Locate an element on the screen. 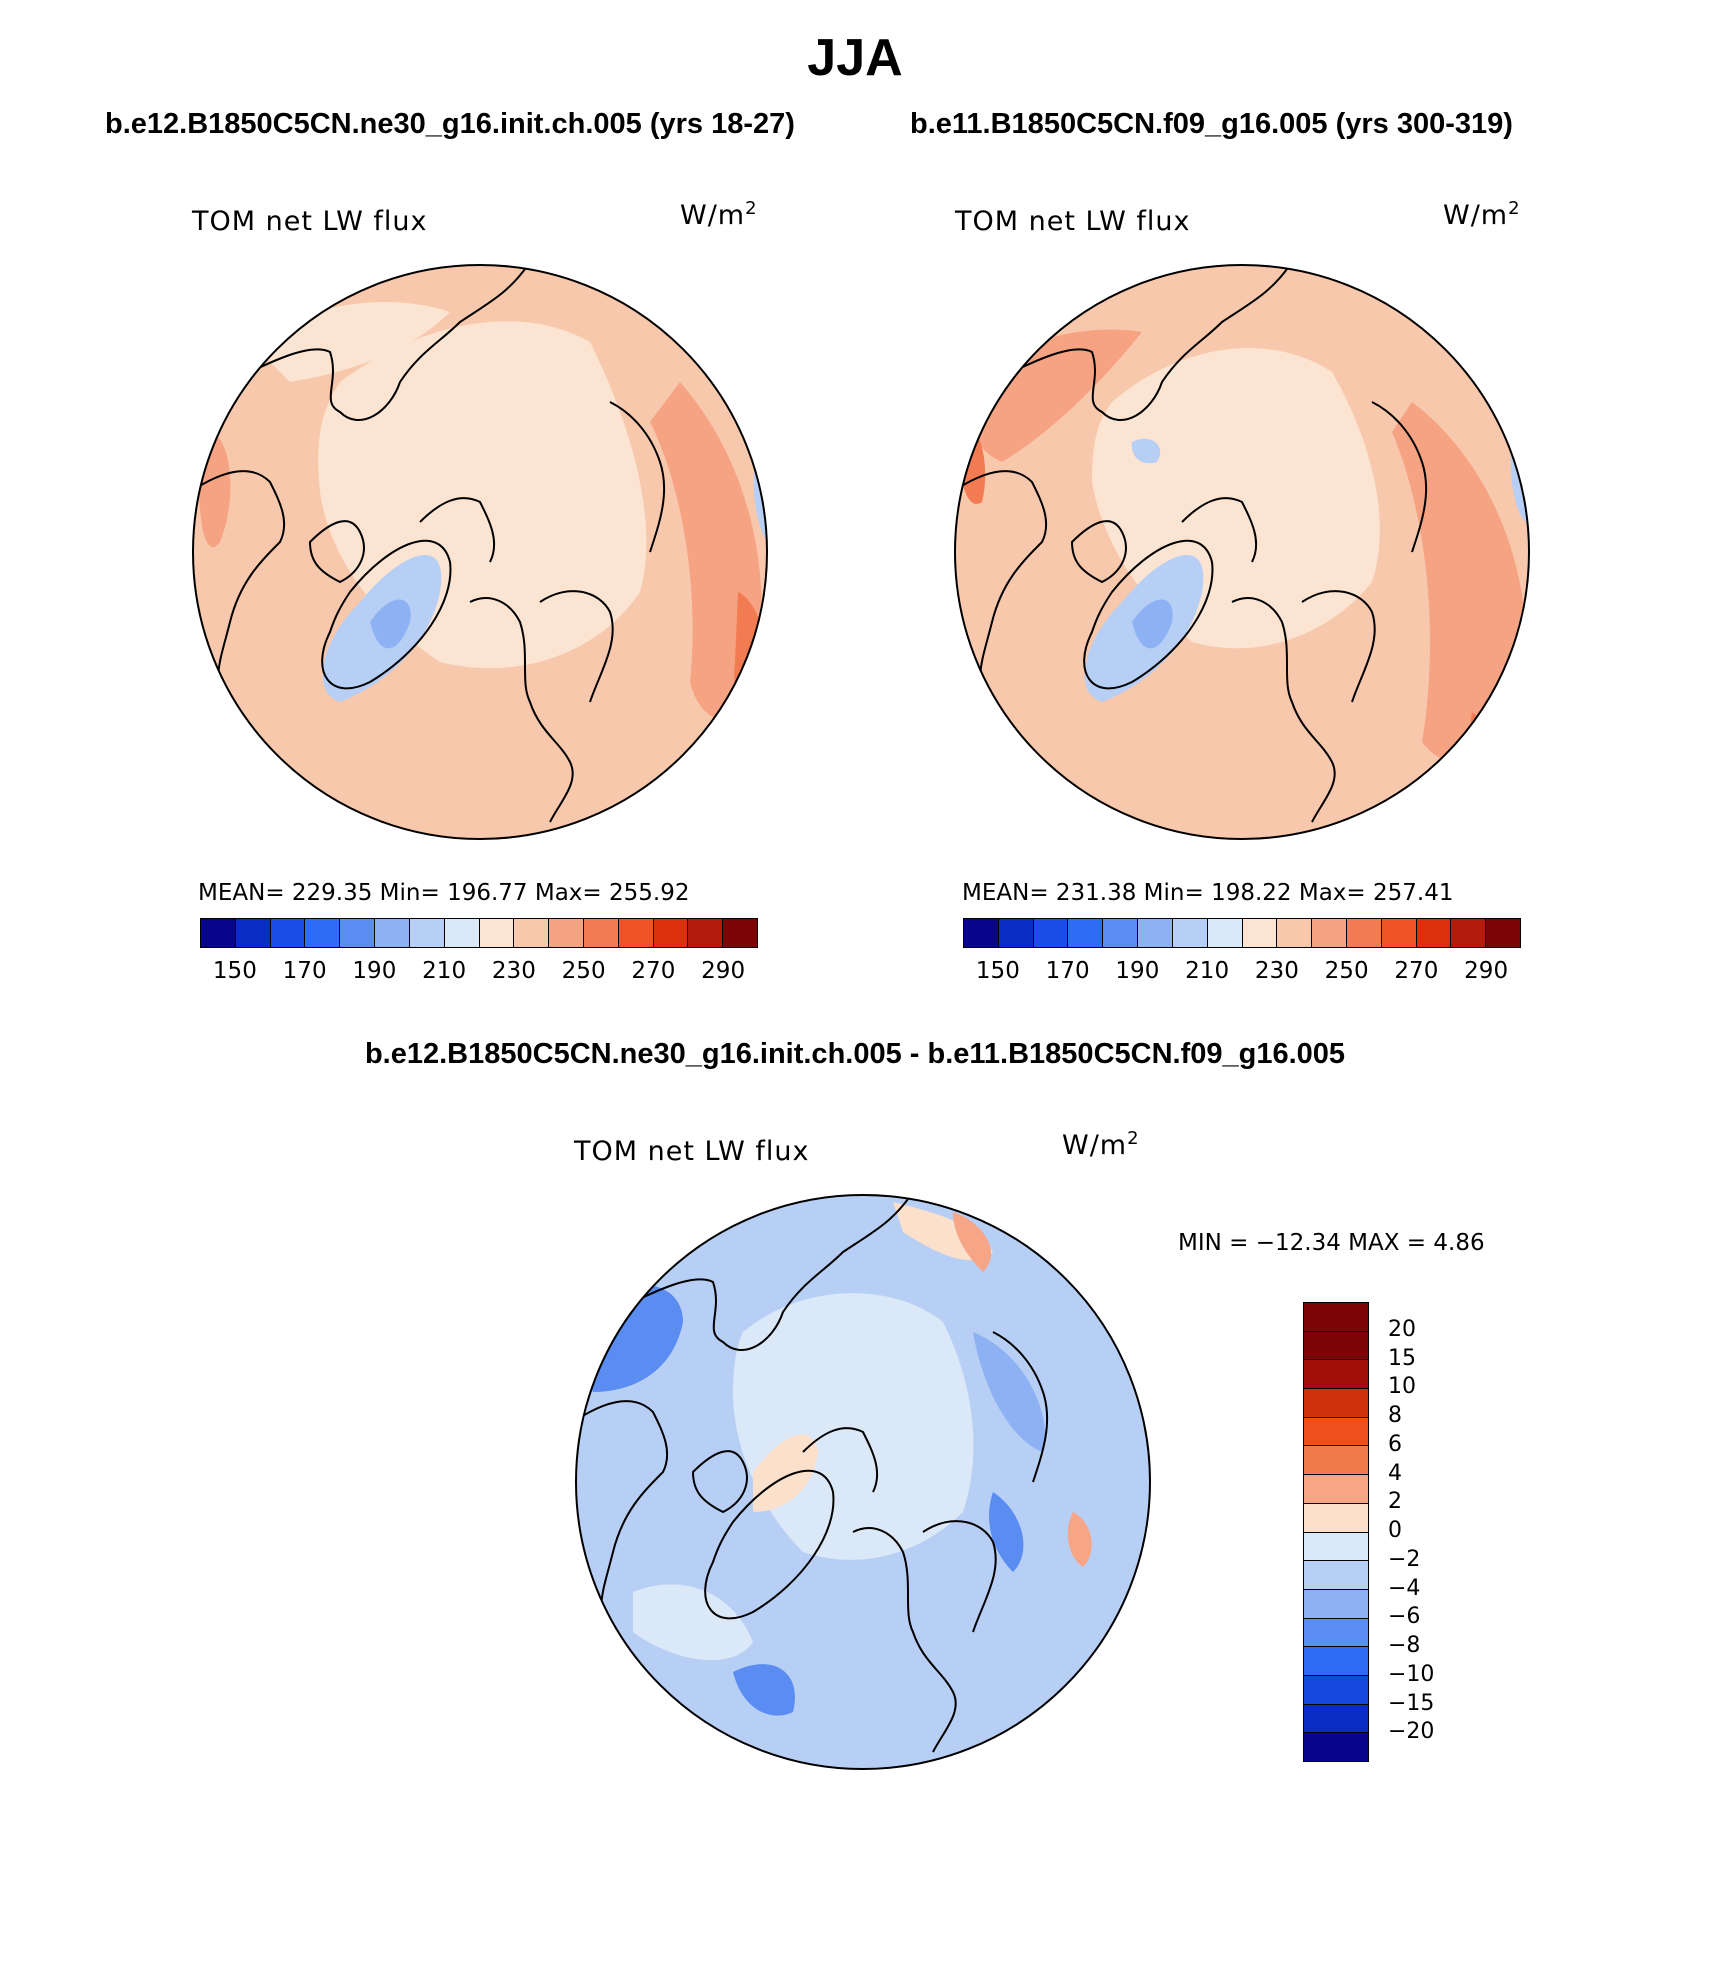 Image resolution: width=1710 pixels, height=1972 pixels. figure-title: JJA is located at coordinates (855, 58).